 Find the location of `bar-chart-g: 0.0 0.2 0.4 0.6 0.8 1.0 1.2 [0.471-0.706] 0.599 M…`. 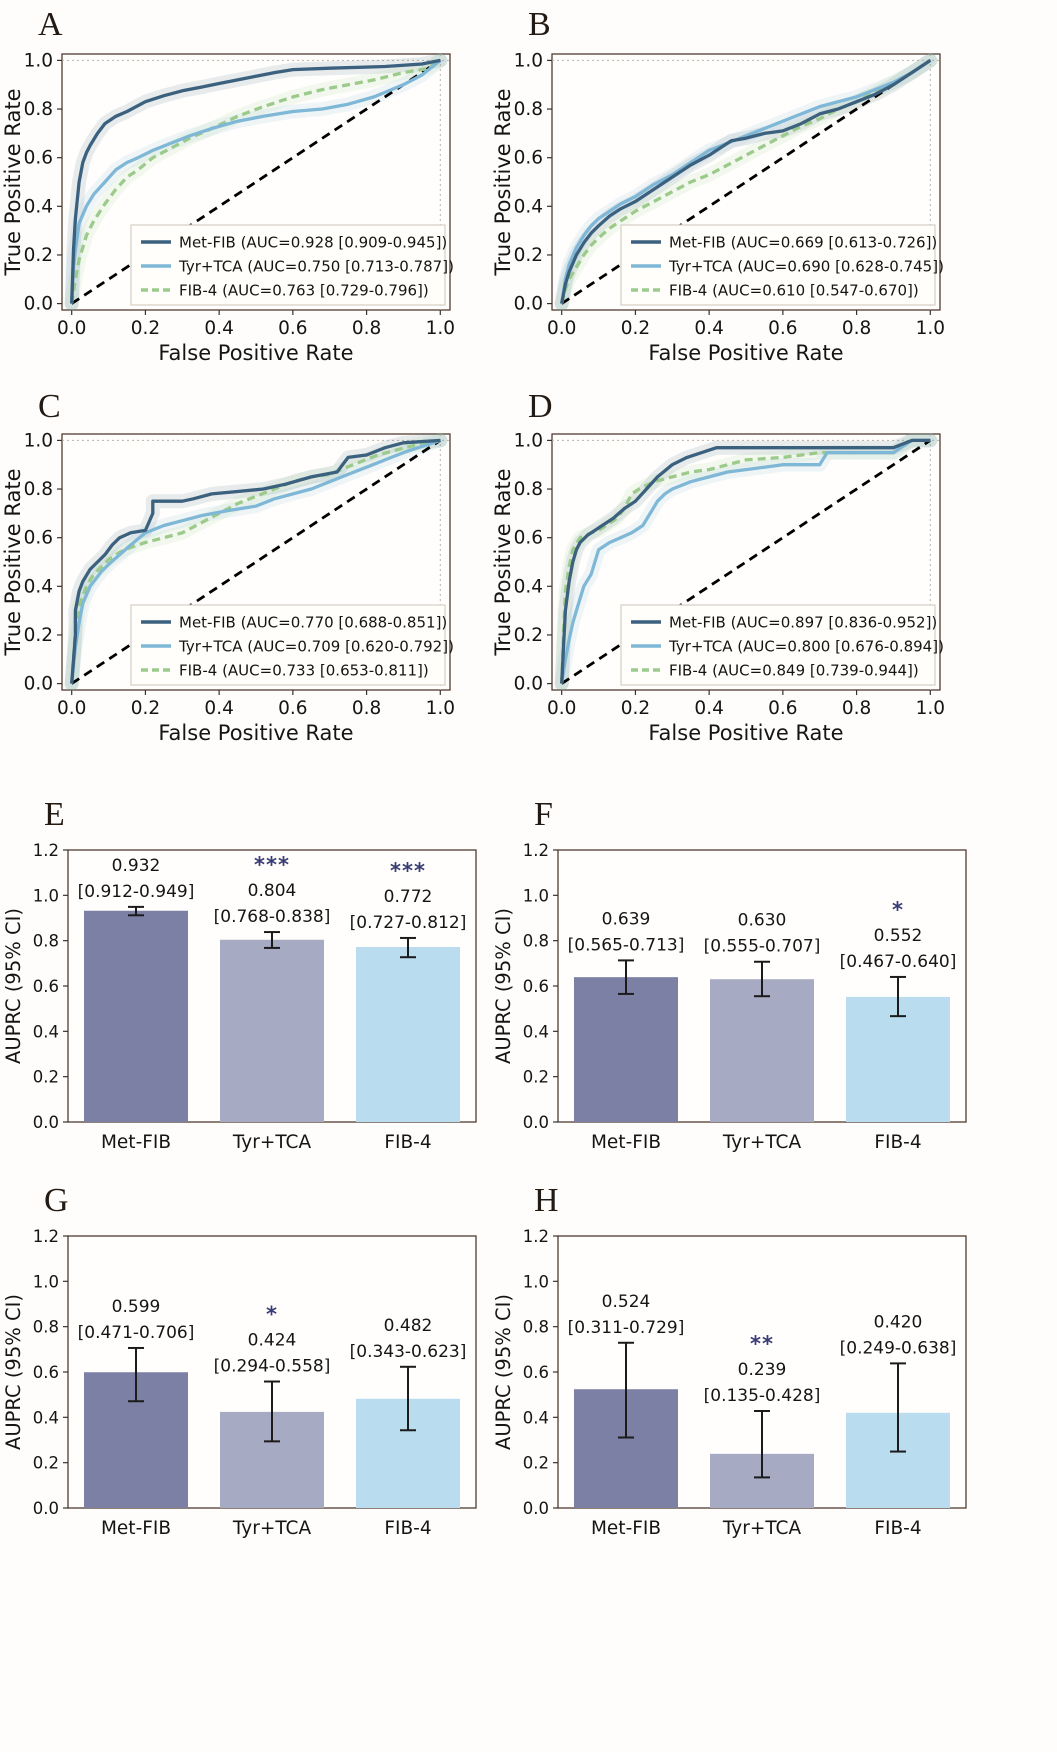

bar-chart-g: 0.0 0.2 0.4 0.6 0.8 1.0 1.2 [0.471-0.706] 0.599 M… is located at coordinates (239, 1383).